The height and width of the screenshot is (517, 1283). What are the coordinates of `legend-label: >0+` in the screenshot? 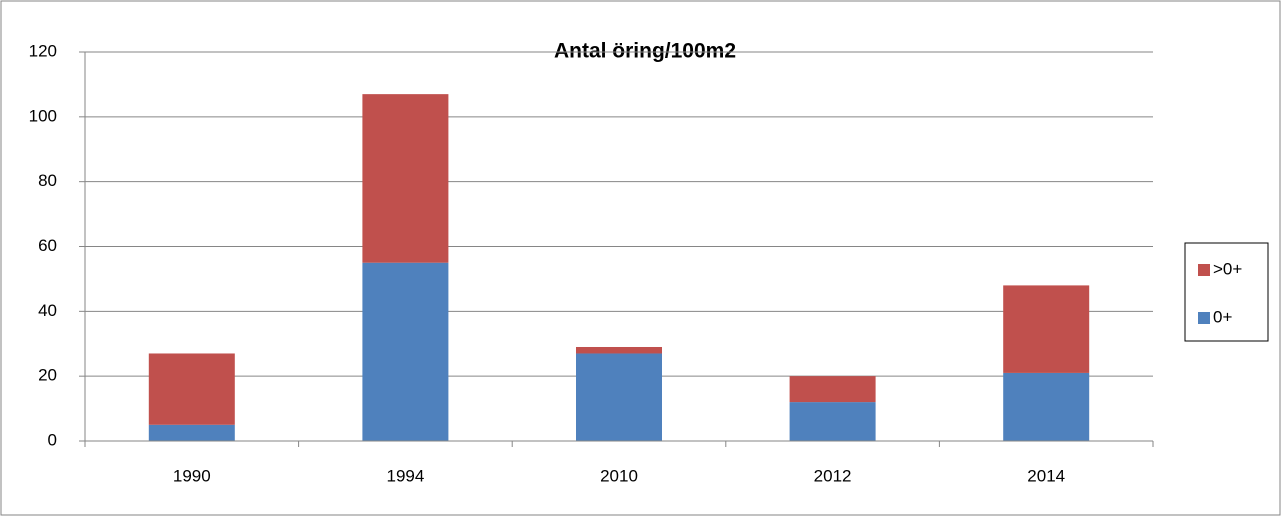 It's located at (1227, 268).